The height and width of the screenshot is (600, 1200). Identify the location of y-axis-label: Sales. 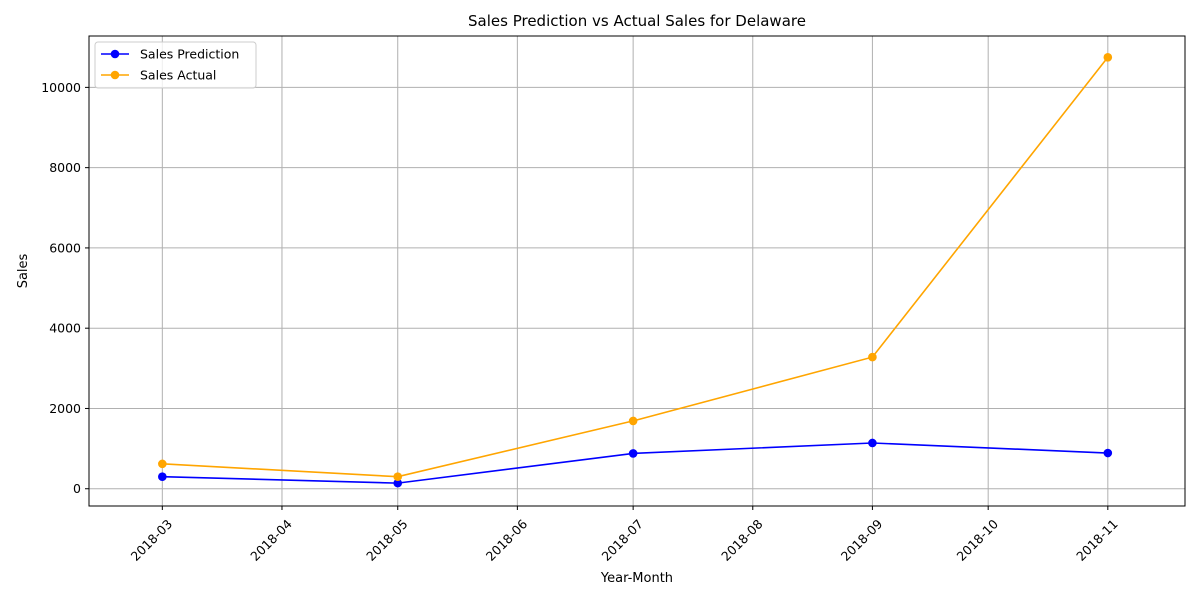
(23, 270).